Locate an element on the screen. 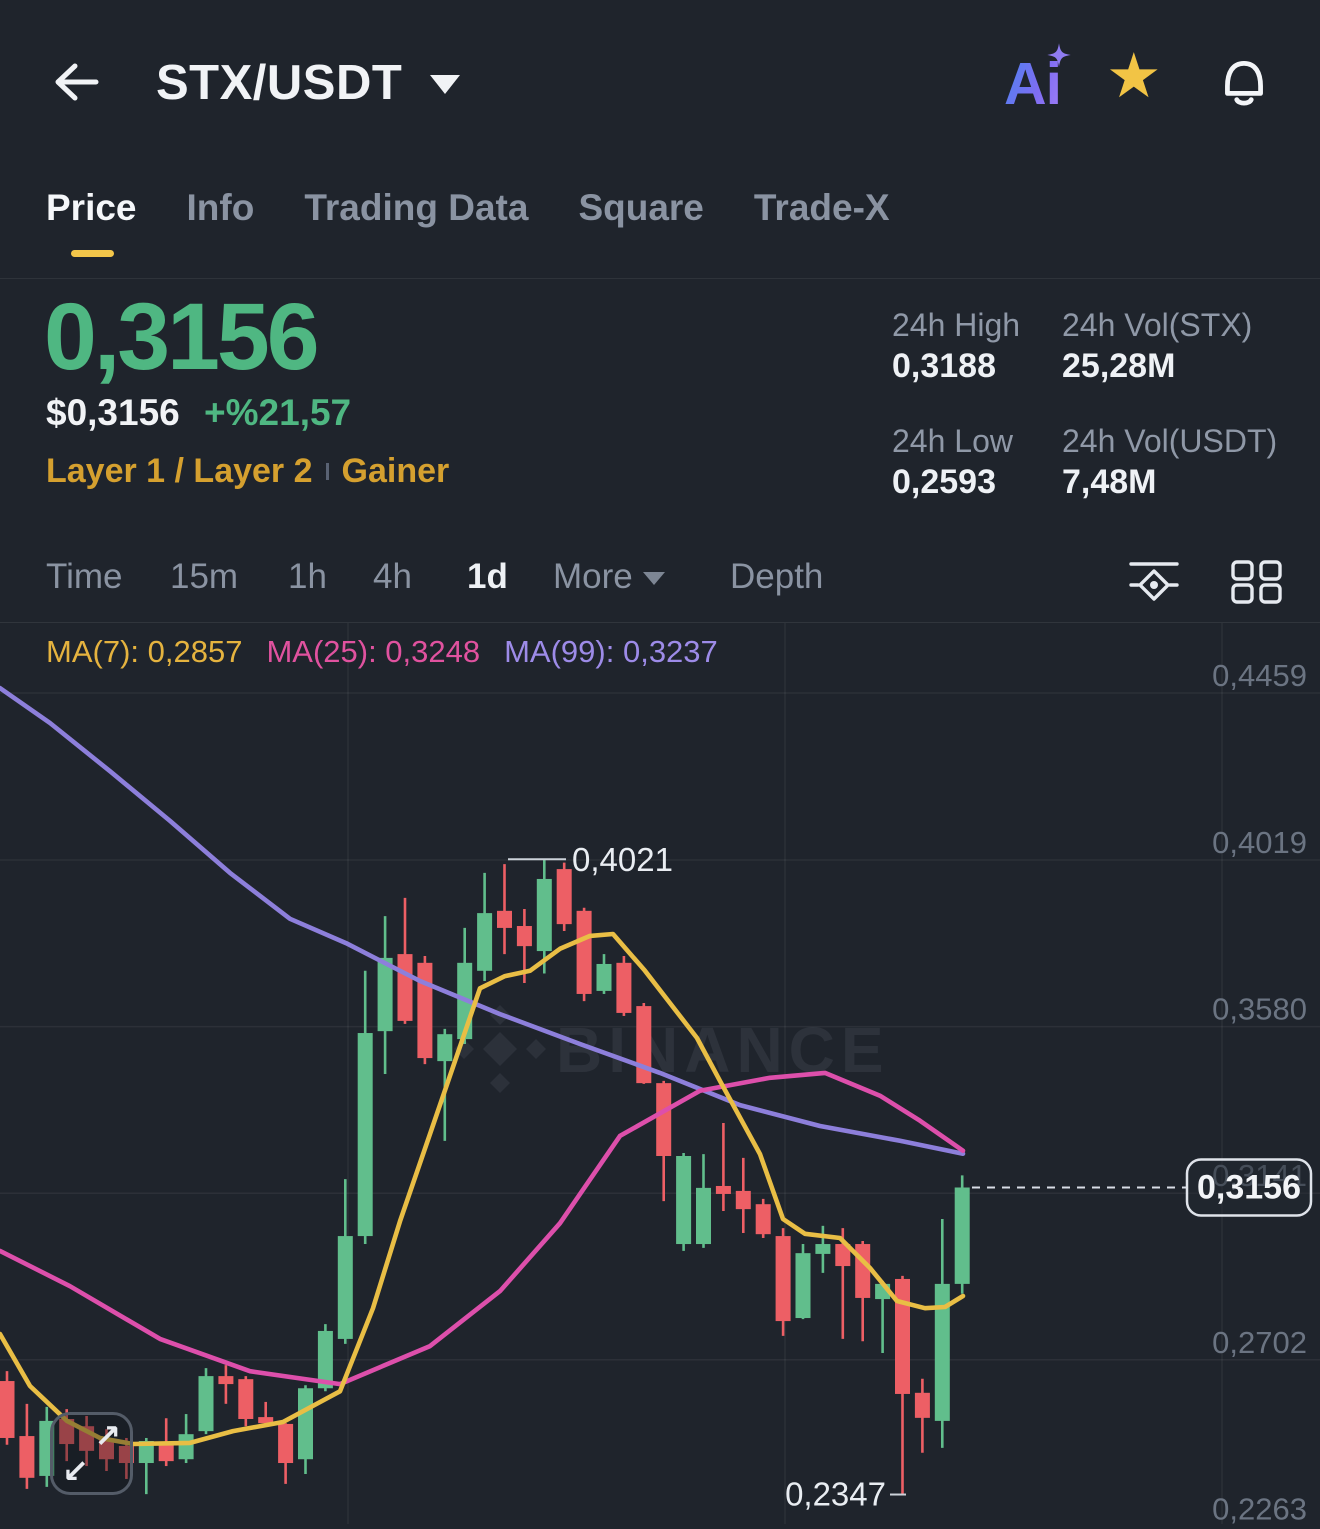 This screenshot has height=1529, width=1320. tab-price: Price is located at coordinates (91, 207).